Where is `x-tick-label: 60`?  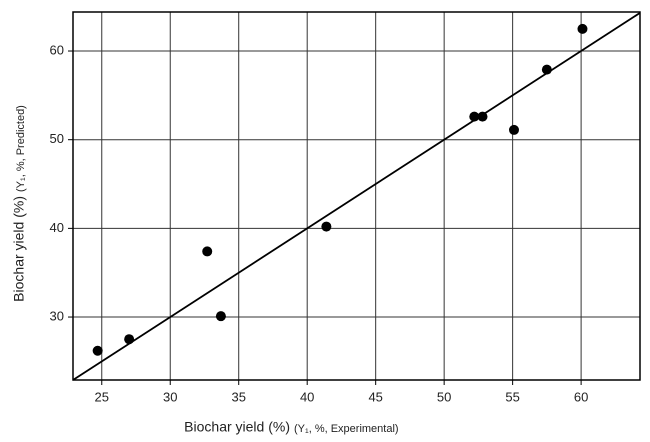
x-tick-label: 60 is located at coordinates (581, 396).